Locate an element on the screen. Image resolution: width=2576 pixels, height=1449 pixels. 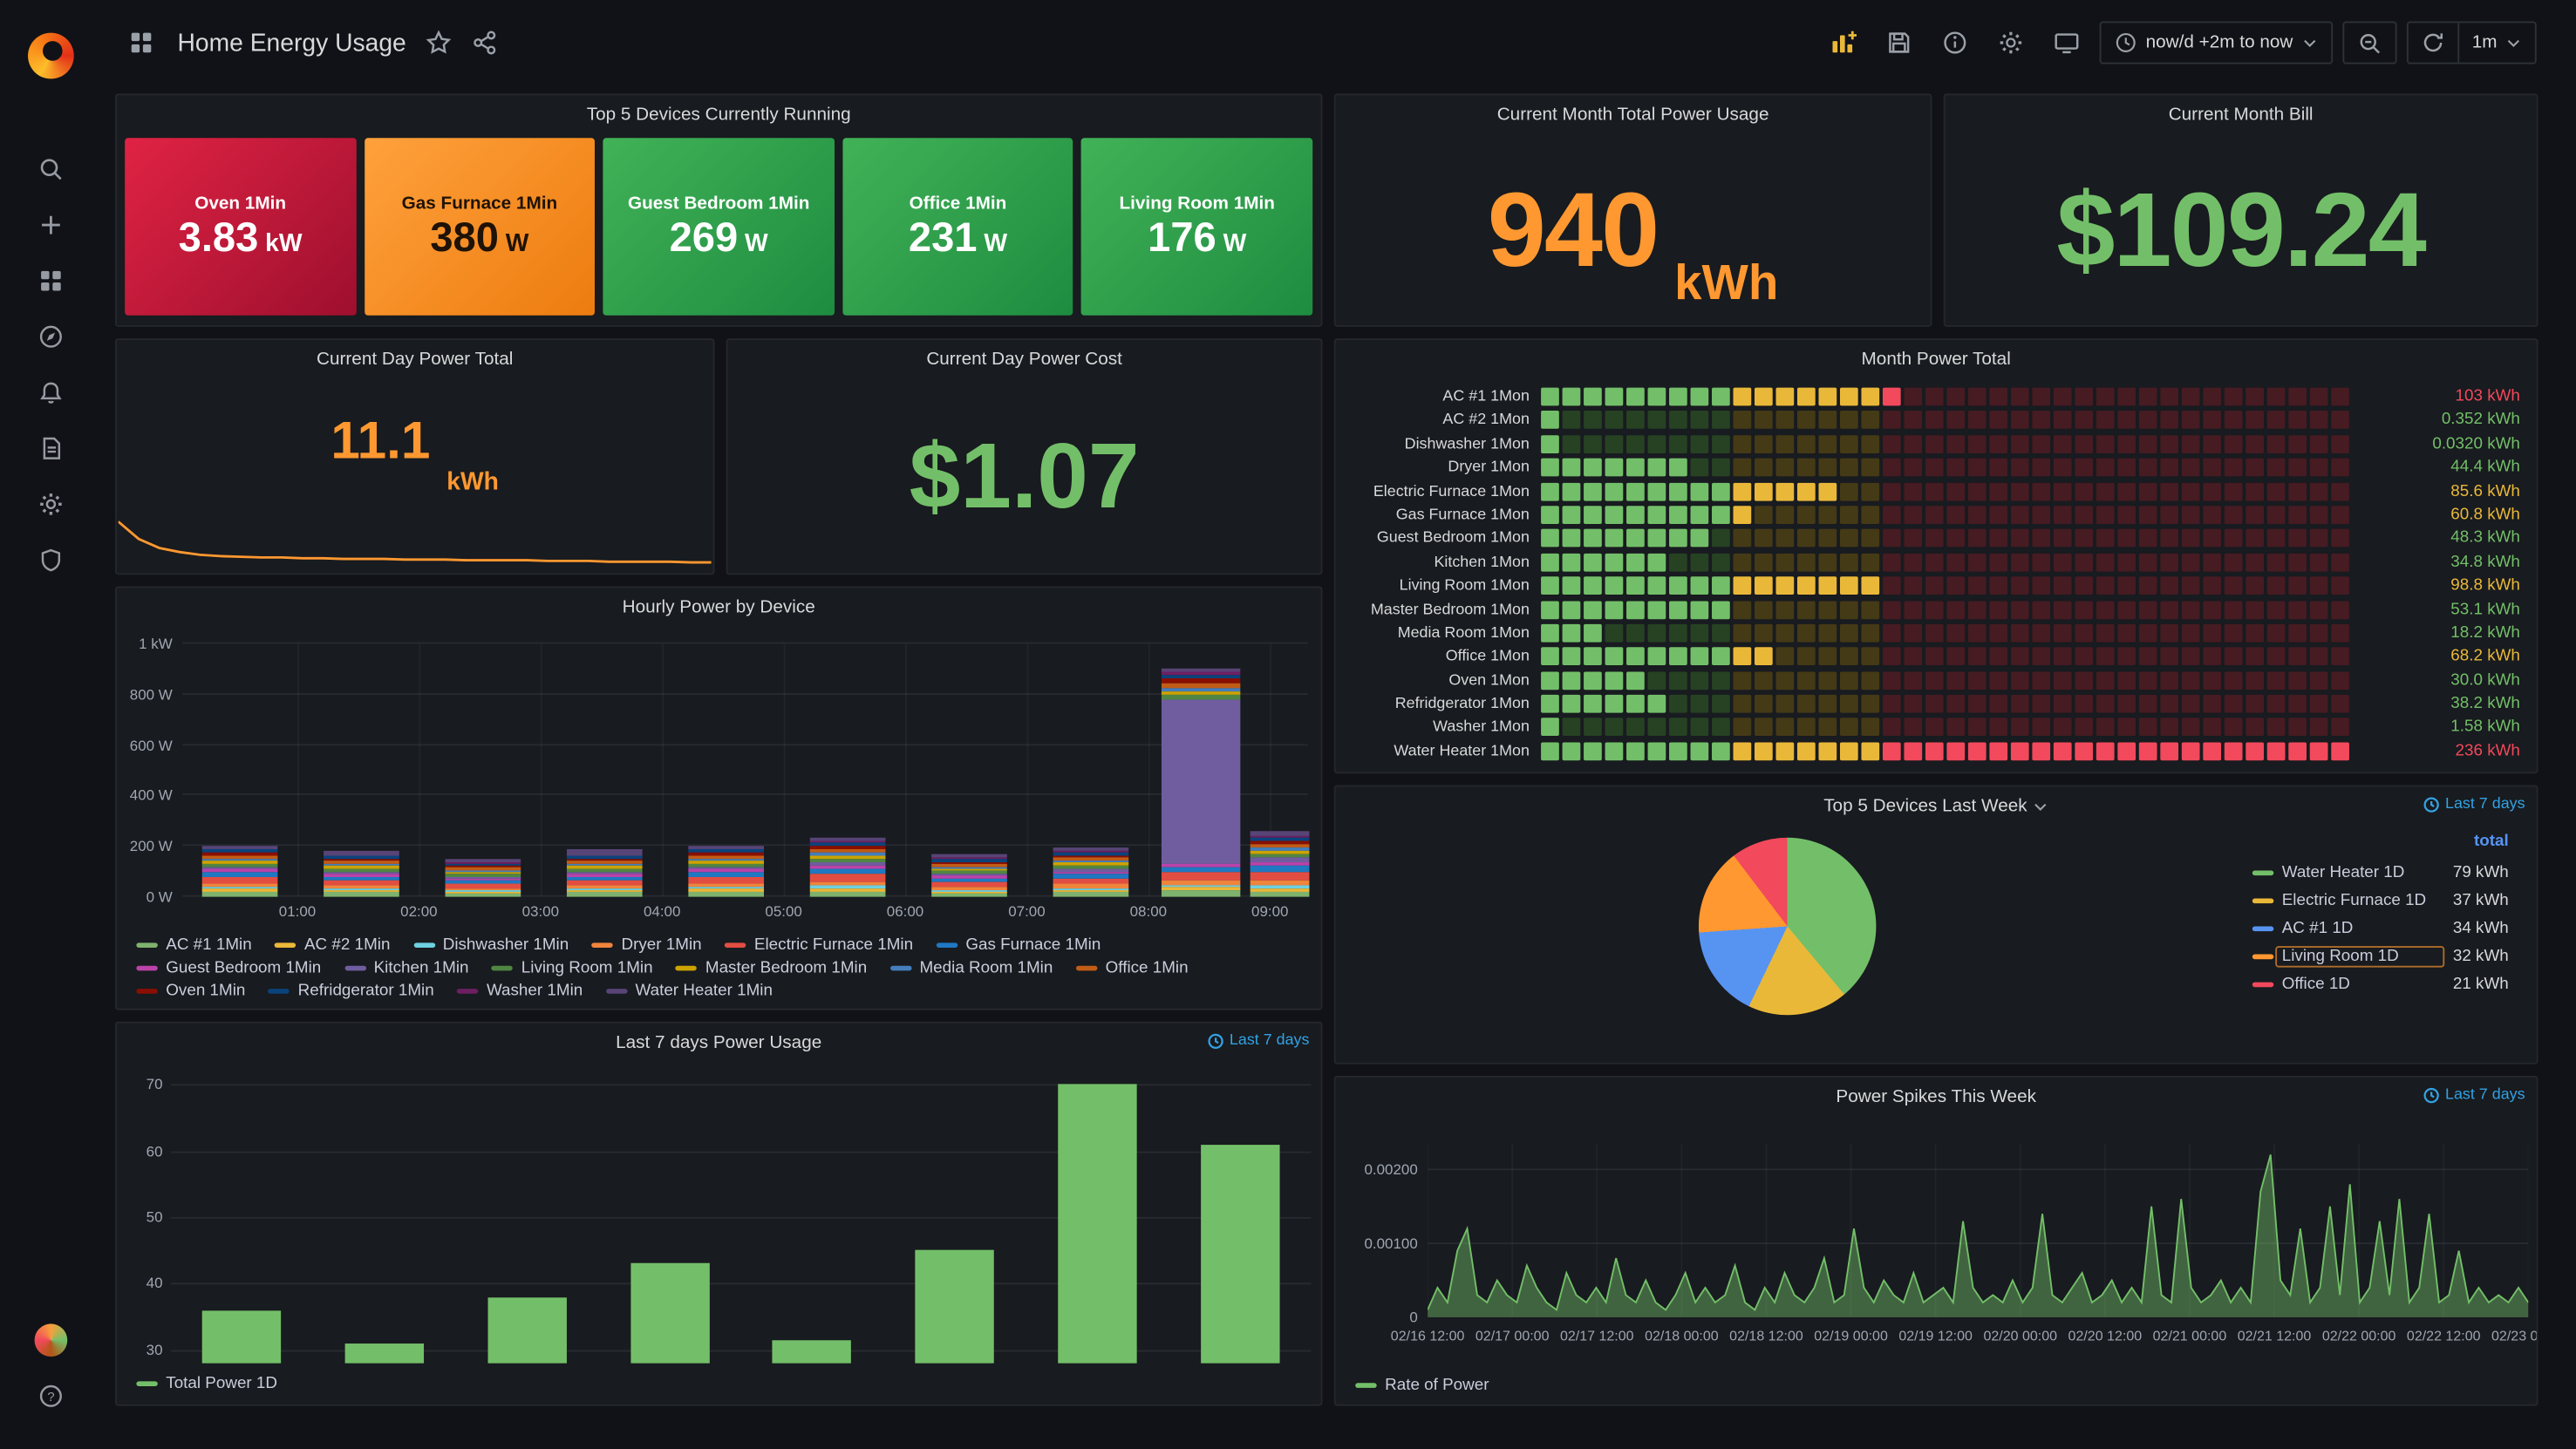
dashboards-icon is located at coordinates (50, 281).